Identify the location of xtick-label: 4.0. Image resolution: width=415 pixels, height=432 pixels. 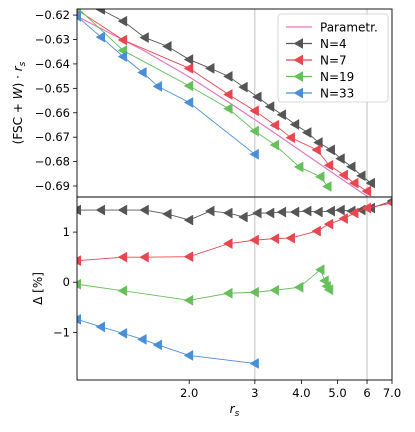
(301, 393).